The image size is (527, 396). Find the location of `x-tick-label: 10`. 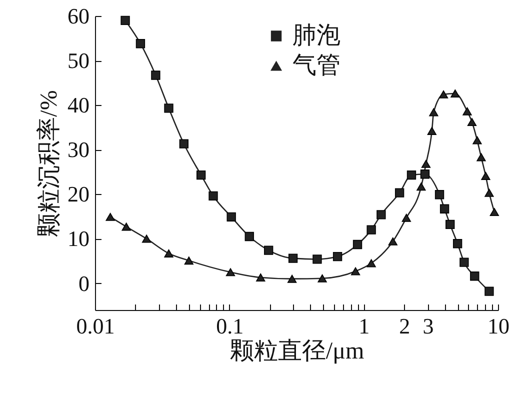

x-tick-label: 10 is located at coordinates (499, 326).